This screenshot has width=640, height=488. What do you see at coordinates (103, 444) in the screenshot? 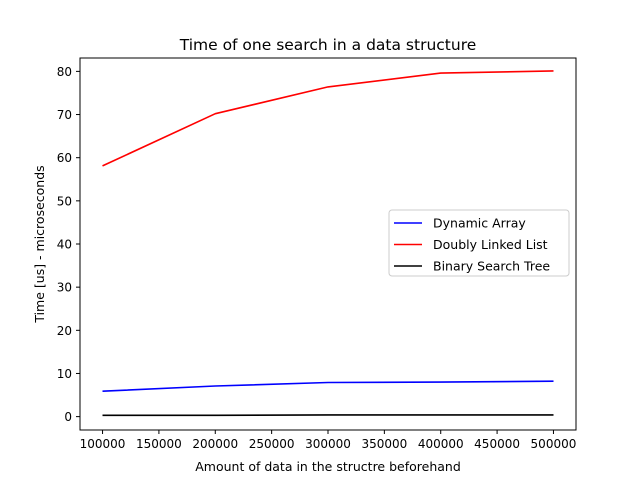
I see `x-tick-label: 100000` at bounding box center [103, 444].